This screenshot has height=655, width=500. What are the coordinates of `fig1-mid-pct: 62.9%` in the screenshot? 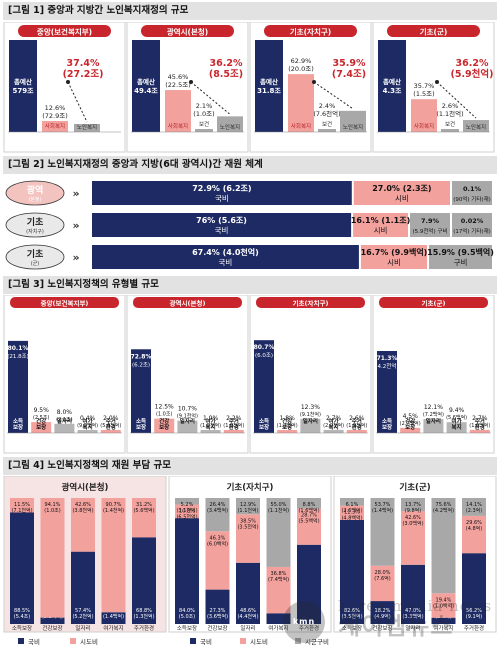 It's located at (301, 61).